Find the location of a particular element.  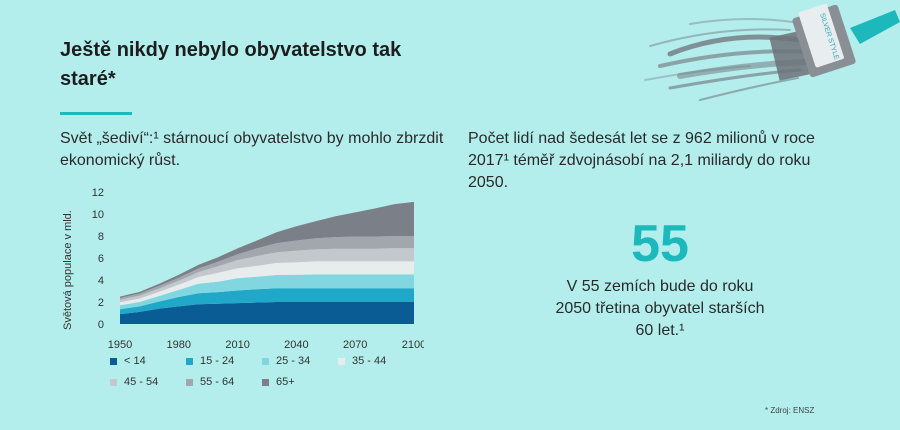

x-tick-label: 2040 is located at coordinates (296, 345).